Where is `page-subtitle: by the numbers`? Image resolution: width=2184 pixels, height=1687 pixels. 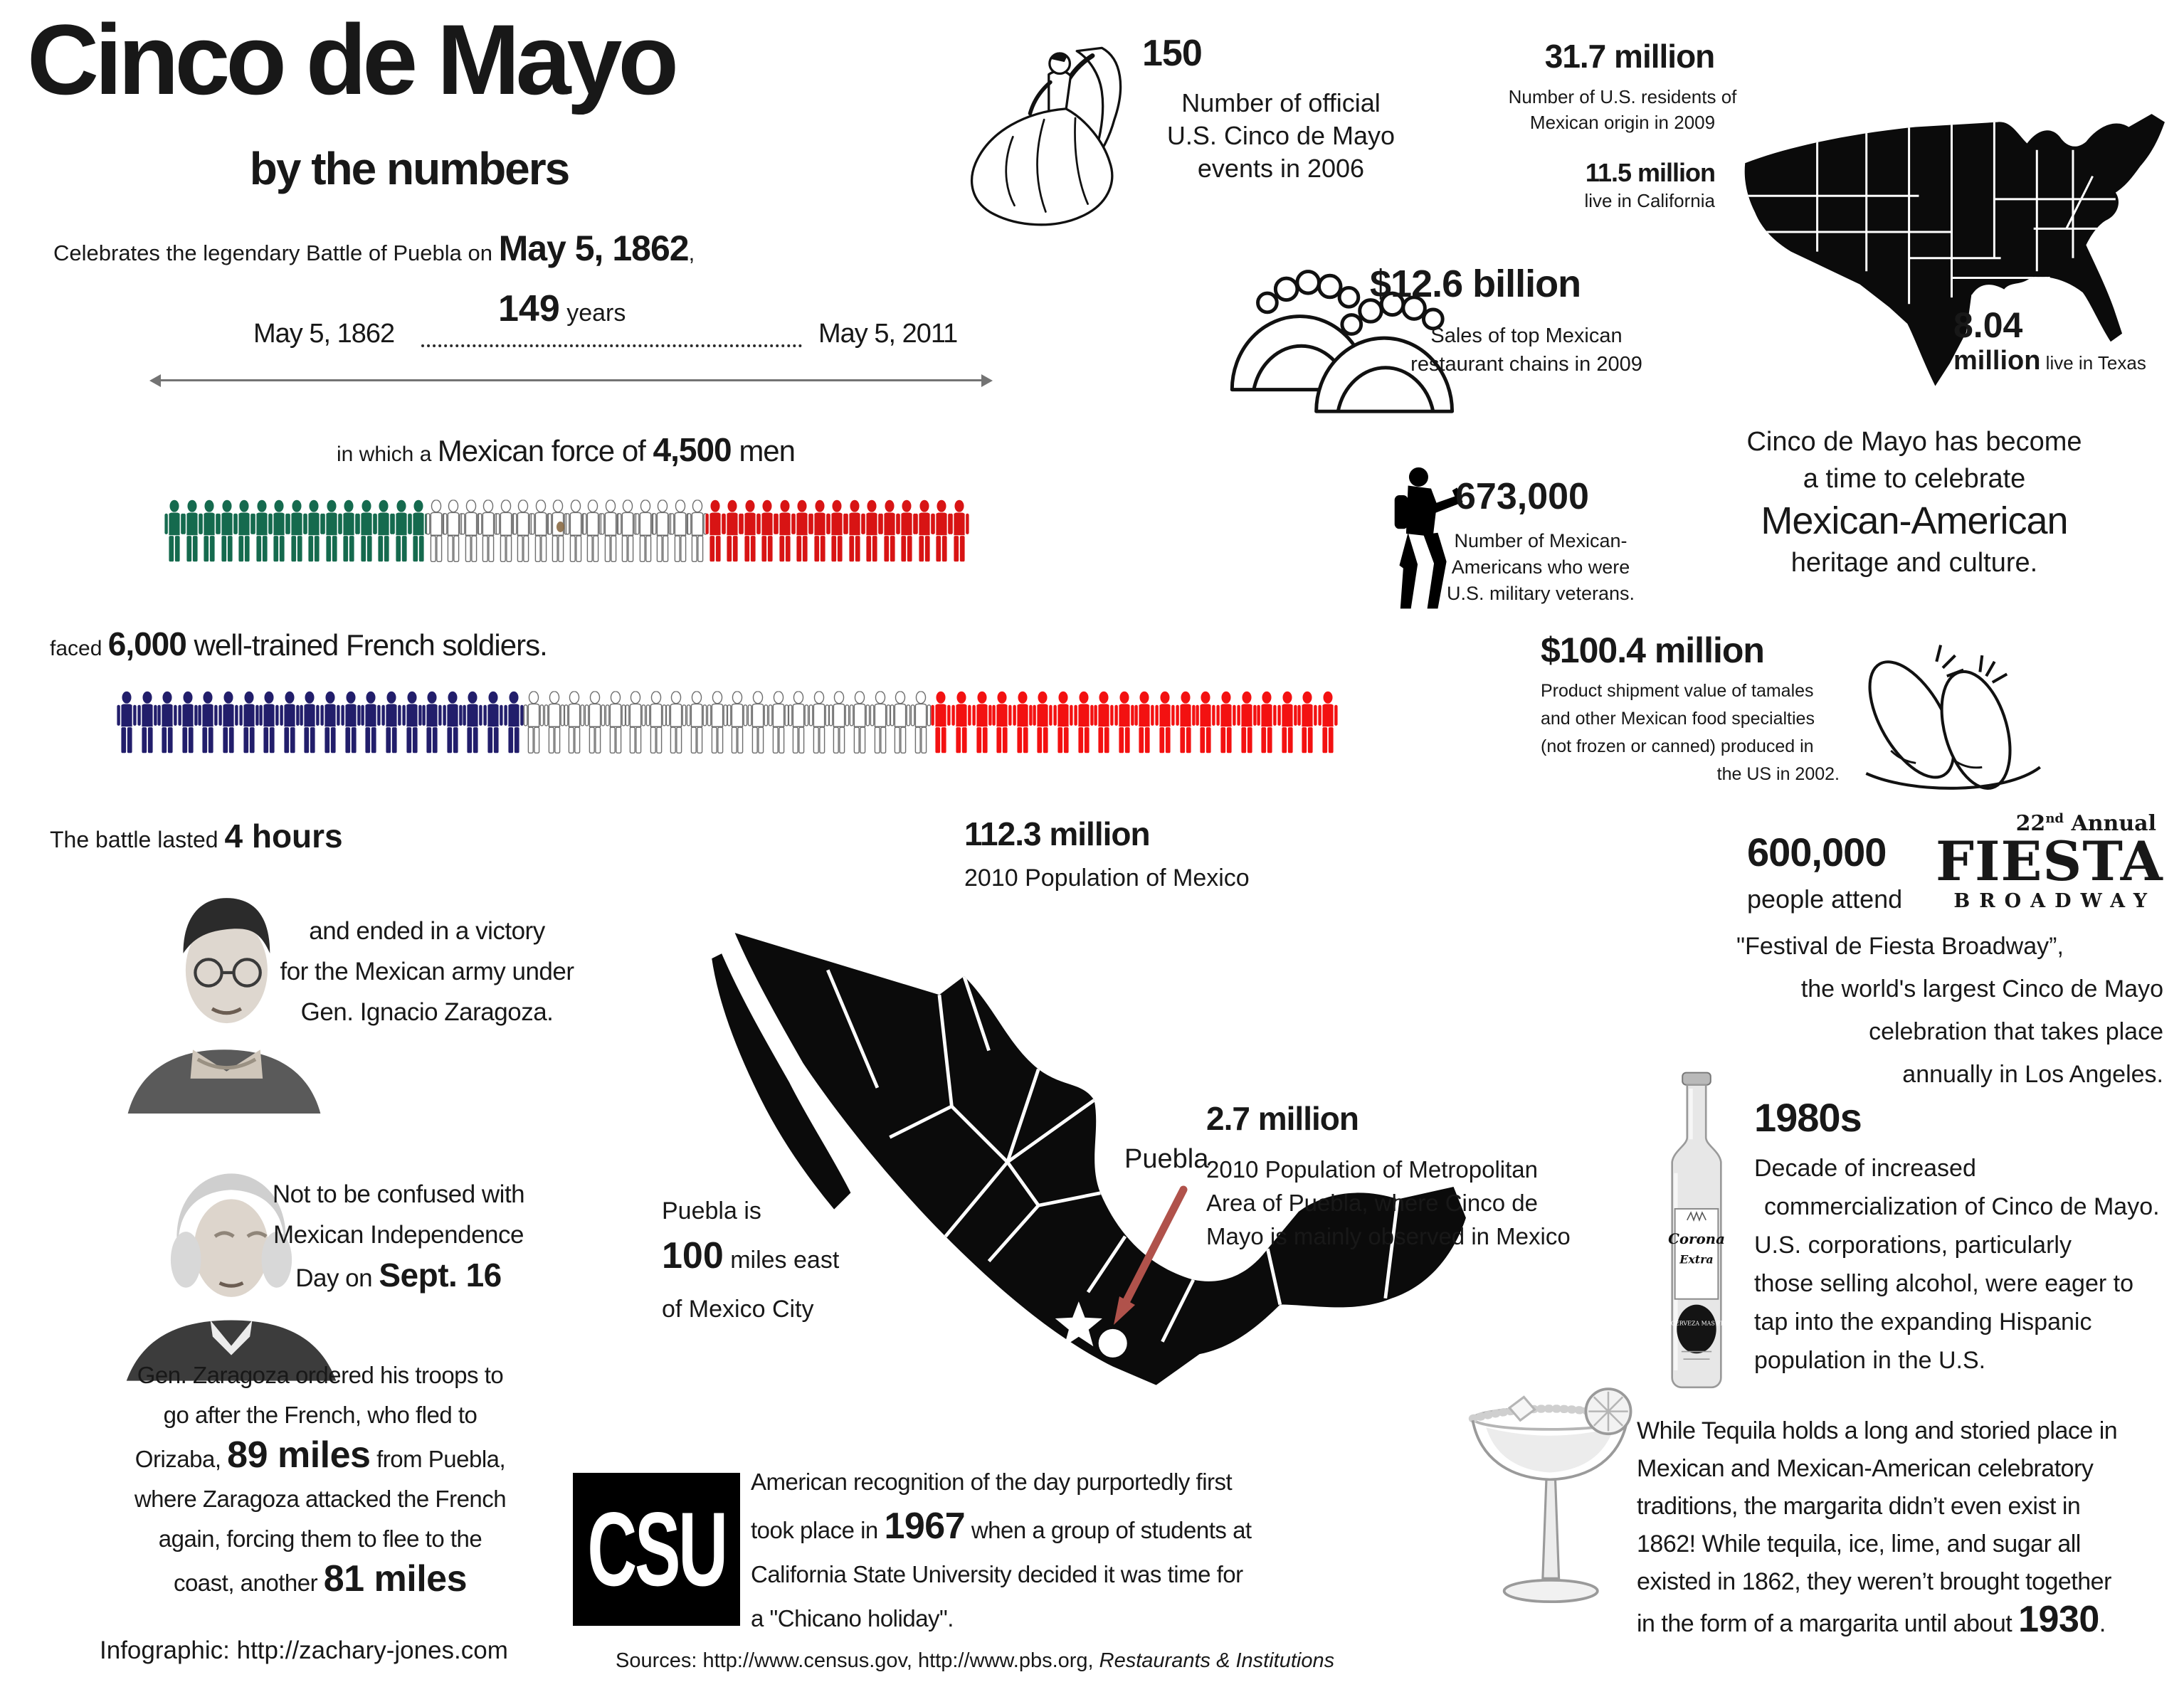 page-subtitle: by the numbers is located at coordinates (410, 168).